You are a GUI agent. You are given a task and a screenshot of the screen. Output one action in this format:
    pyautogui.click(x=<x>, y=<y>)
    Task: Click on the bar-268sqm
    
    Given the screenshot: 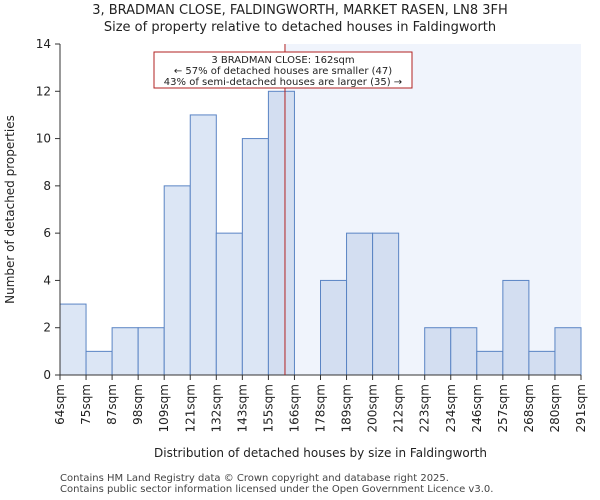 What is the action you would take?
    pyautogui.click(x=542, y=363)
    